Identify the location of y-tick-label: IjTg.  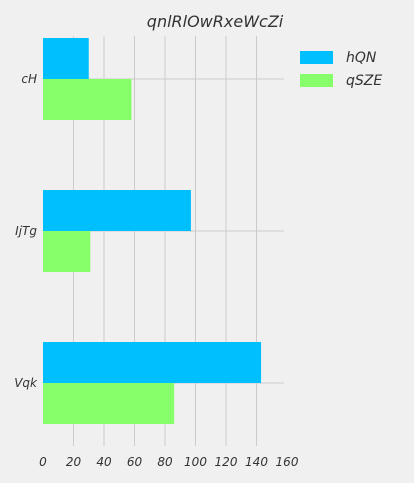
(26, 231).